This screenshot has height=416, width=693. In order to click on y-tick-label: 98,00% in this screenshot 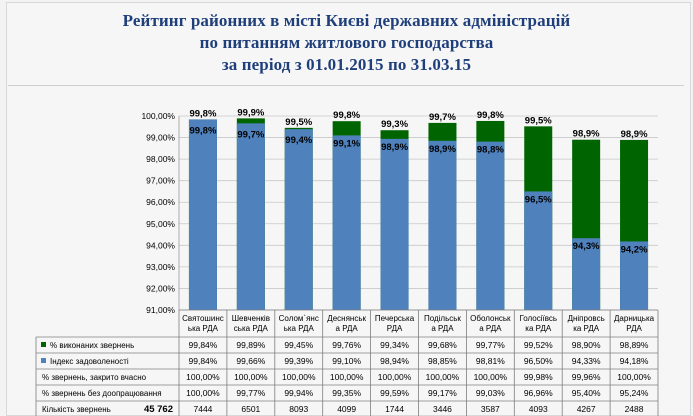, I will do `click(160, 159)`.